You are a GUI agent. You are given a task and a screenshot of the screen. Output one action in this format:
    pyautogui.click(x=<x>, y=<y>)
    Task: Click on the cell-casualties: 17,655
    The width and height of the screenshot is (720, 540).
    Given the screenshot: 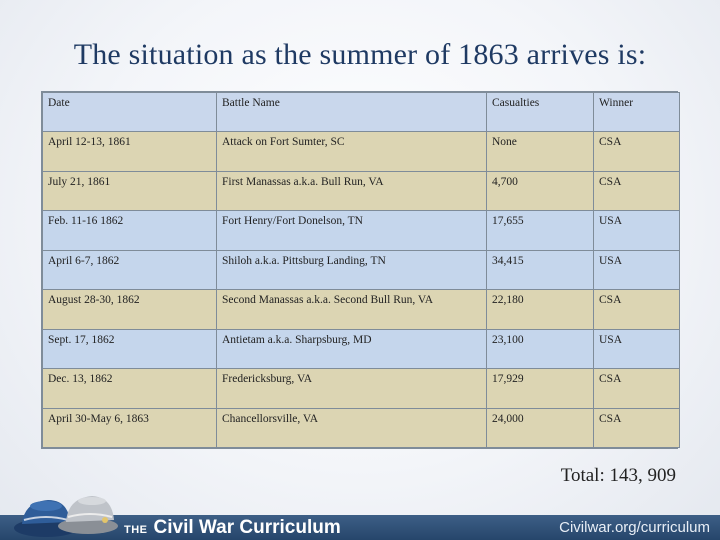 What is the action you would take?
    pyautogui.click(x=540, y=230)
    